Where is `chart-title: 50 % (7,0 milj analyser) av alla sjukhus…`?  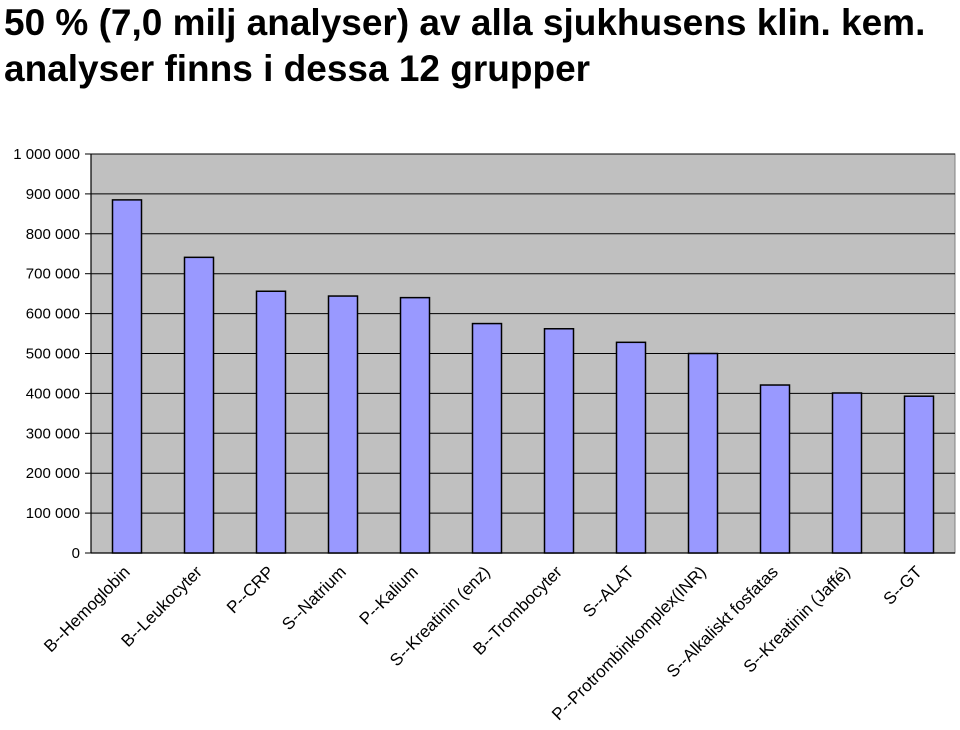 chart-title: 50 % (7,0 milj analyser) av alla sjukhus… is located at coordinates (465, 45).